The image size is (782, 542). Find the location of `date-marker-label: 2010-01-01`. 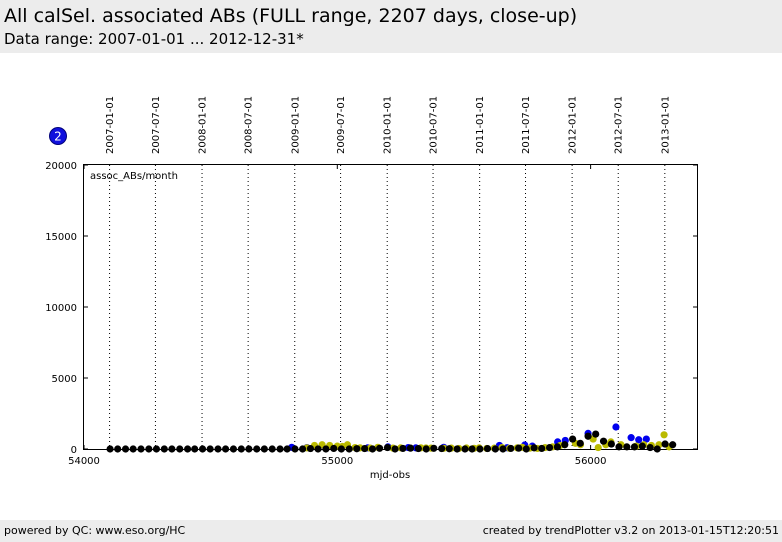

date-marker-label: 2010-01-01 is located at coordinates (388, 125).